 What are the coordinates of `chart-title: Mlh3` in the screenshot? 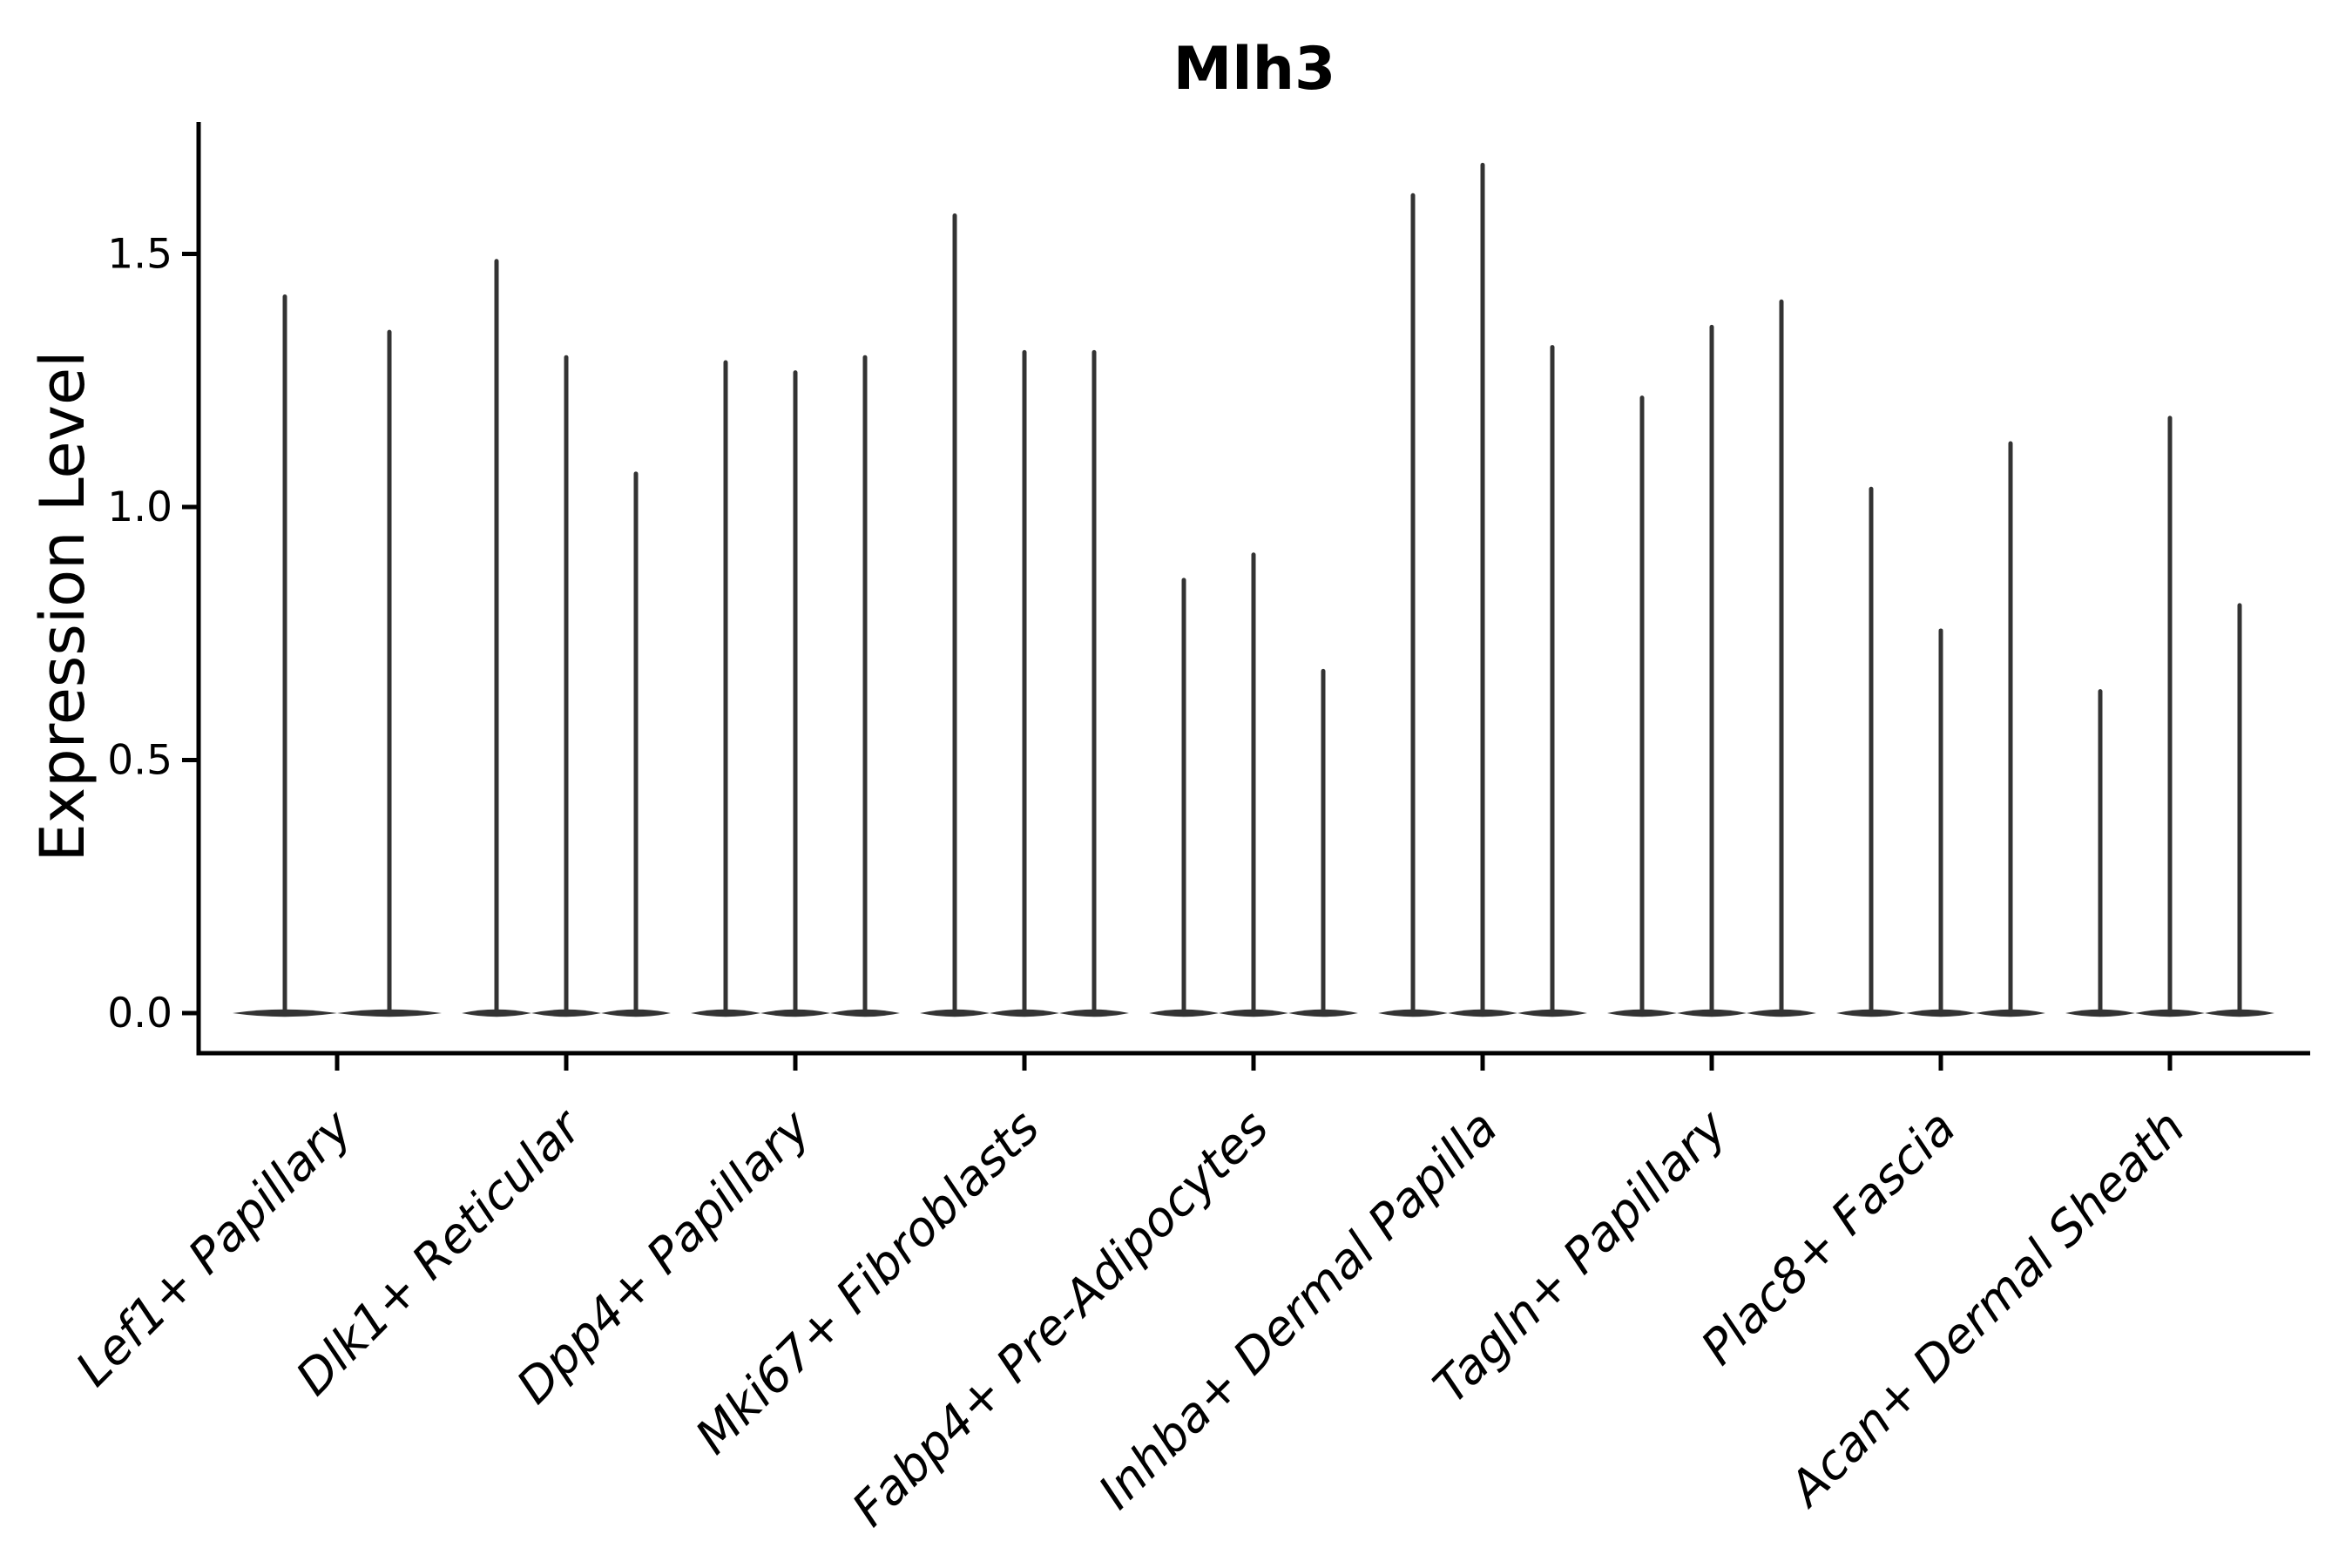 It's located at (1254, 69).